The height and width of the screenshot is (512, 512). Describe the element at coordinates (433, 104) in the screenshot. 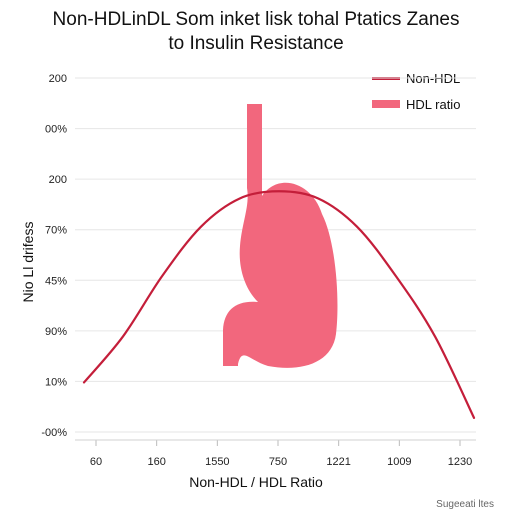

I see `legend-label-hdl-ratio: HDL ratio` at that location.